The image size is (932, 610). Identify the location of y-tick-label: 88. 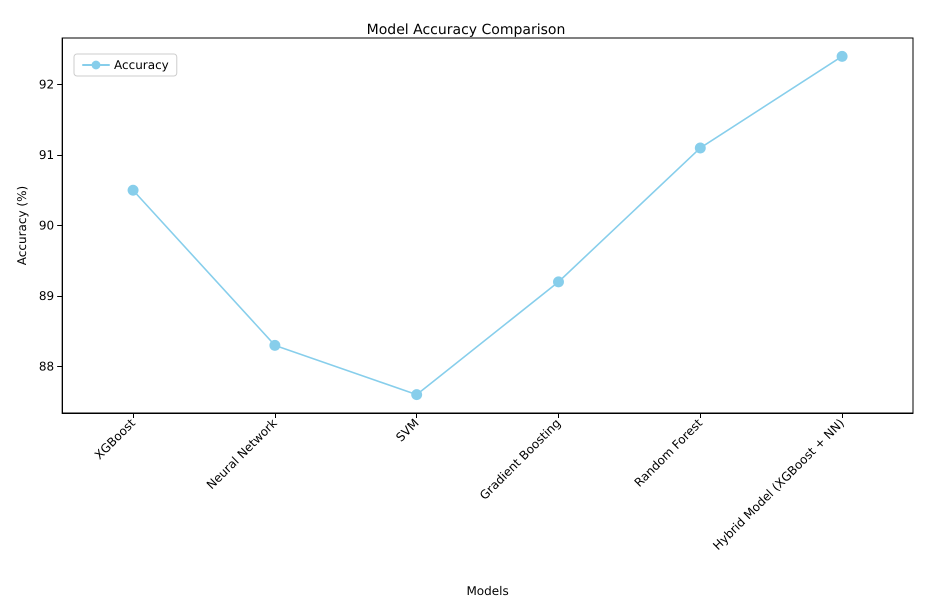
(46, 366).